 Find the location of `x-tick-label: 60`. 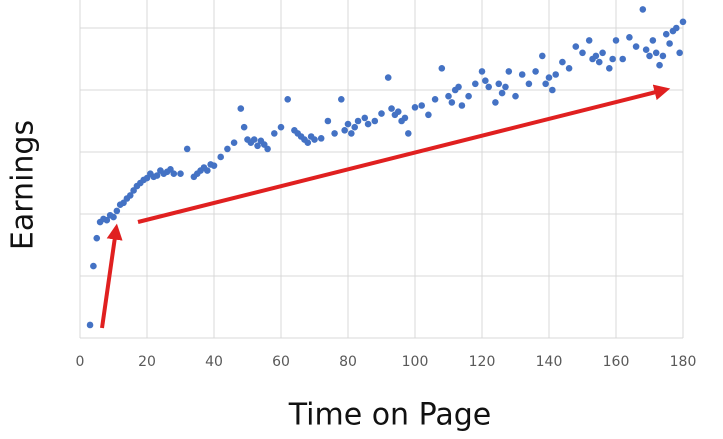

x-tick-label: 60 is located at coordinates (281, 362).